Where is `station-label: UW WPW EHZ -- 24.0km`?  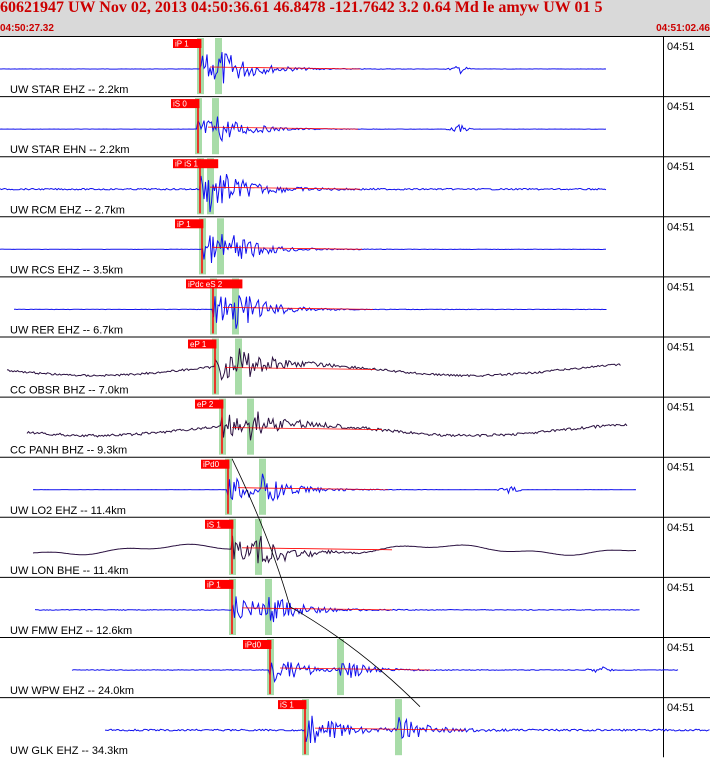 station-label: UW WPW EHZ -- 24.0km is located at coordinates (72, 691).